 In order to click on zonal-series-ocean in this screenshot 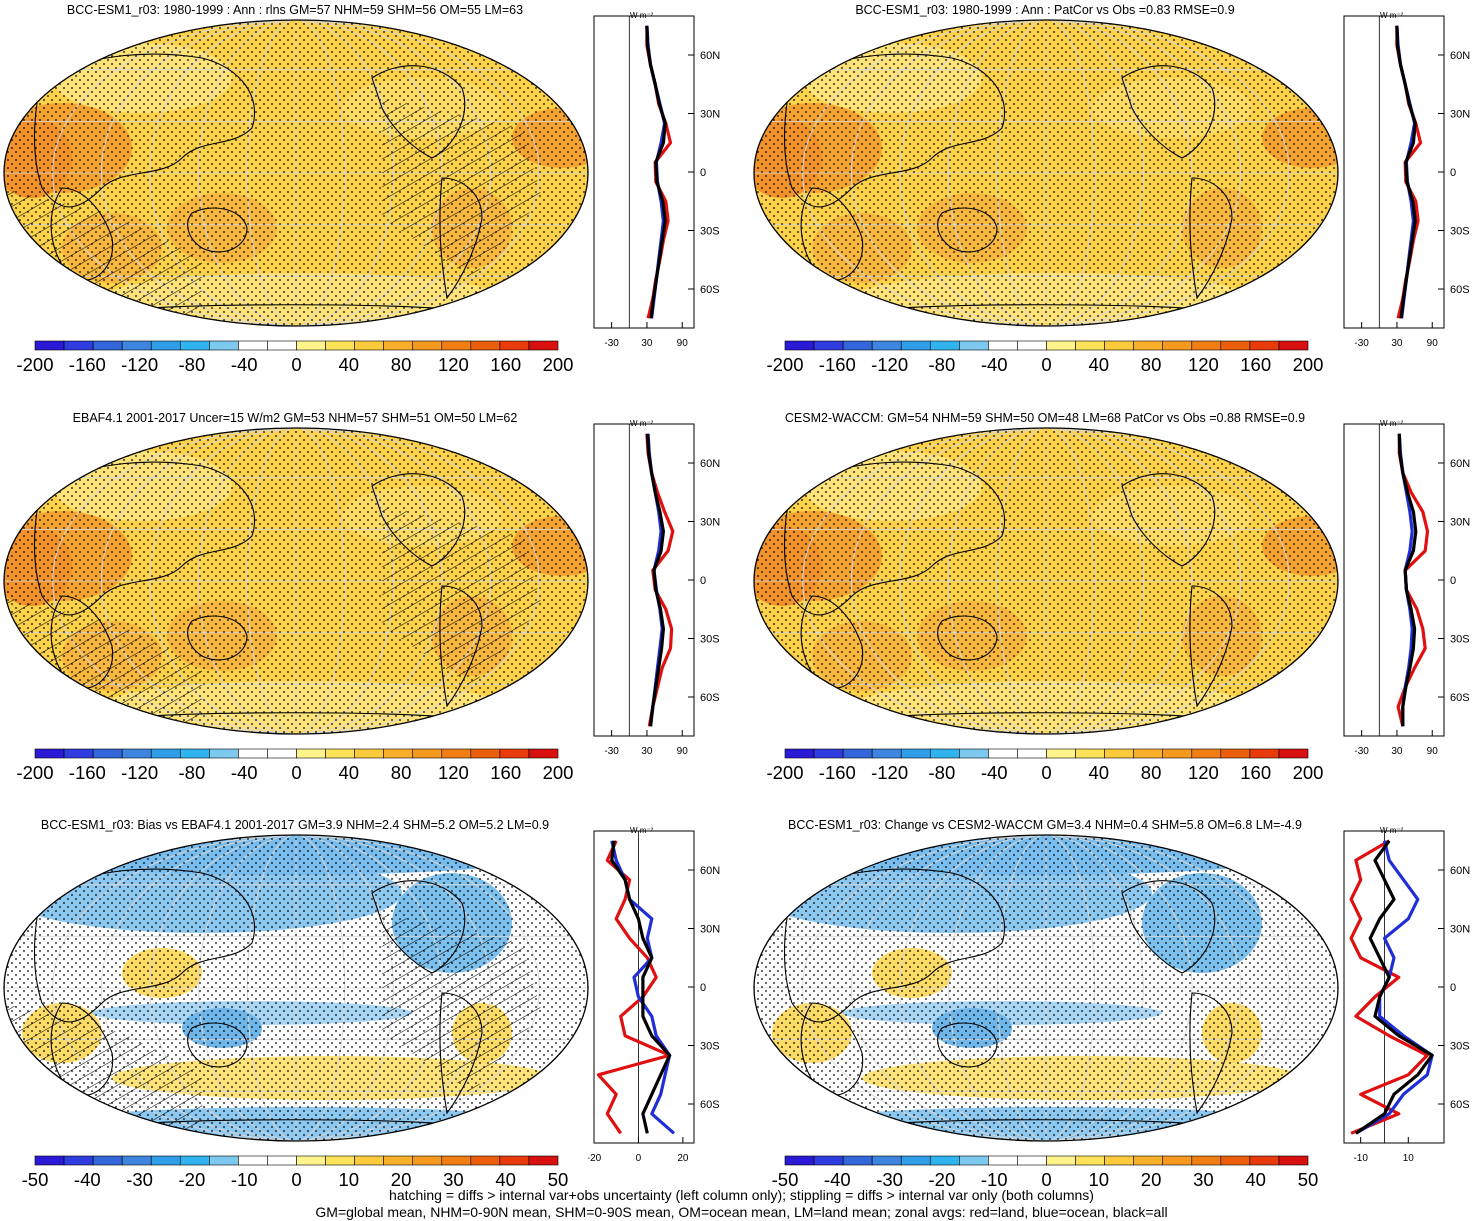, I will do `click(1394, 987)`.